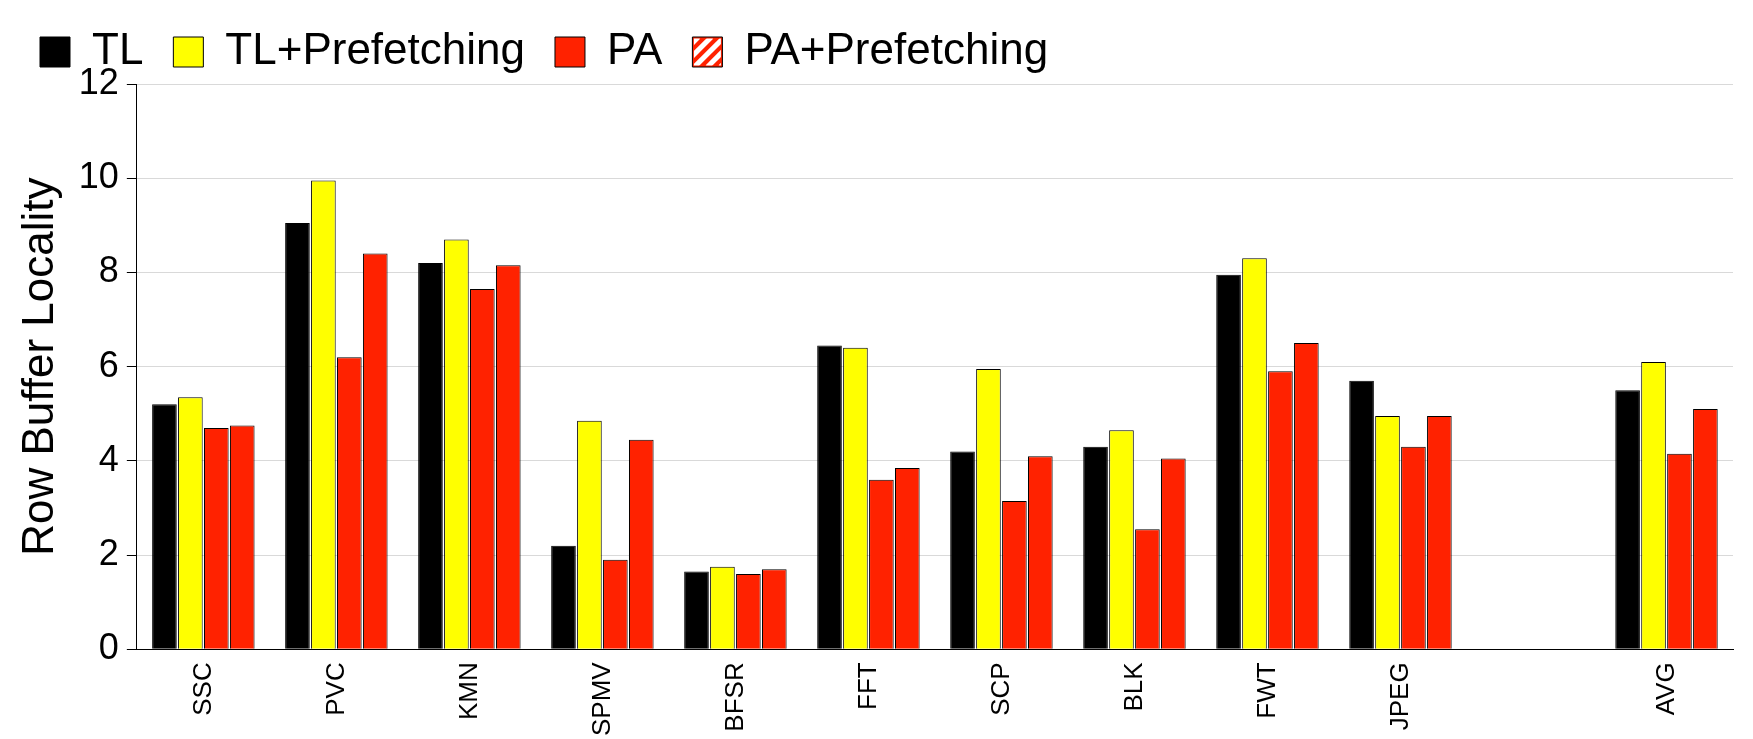 Image resolution: width=1753 pixels, height=739 pixels. What do you see at coordinates (108, 458) in the screenshot?
I see `y-tick-label: 4` at bounding box center [108, 458].